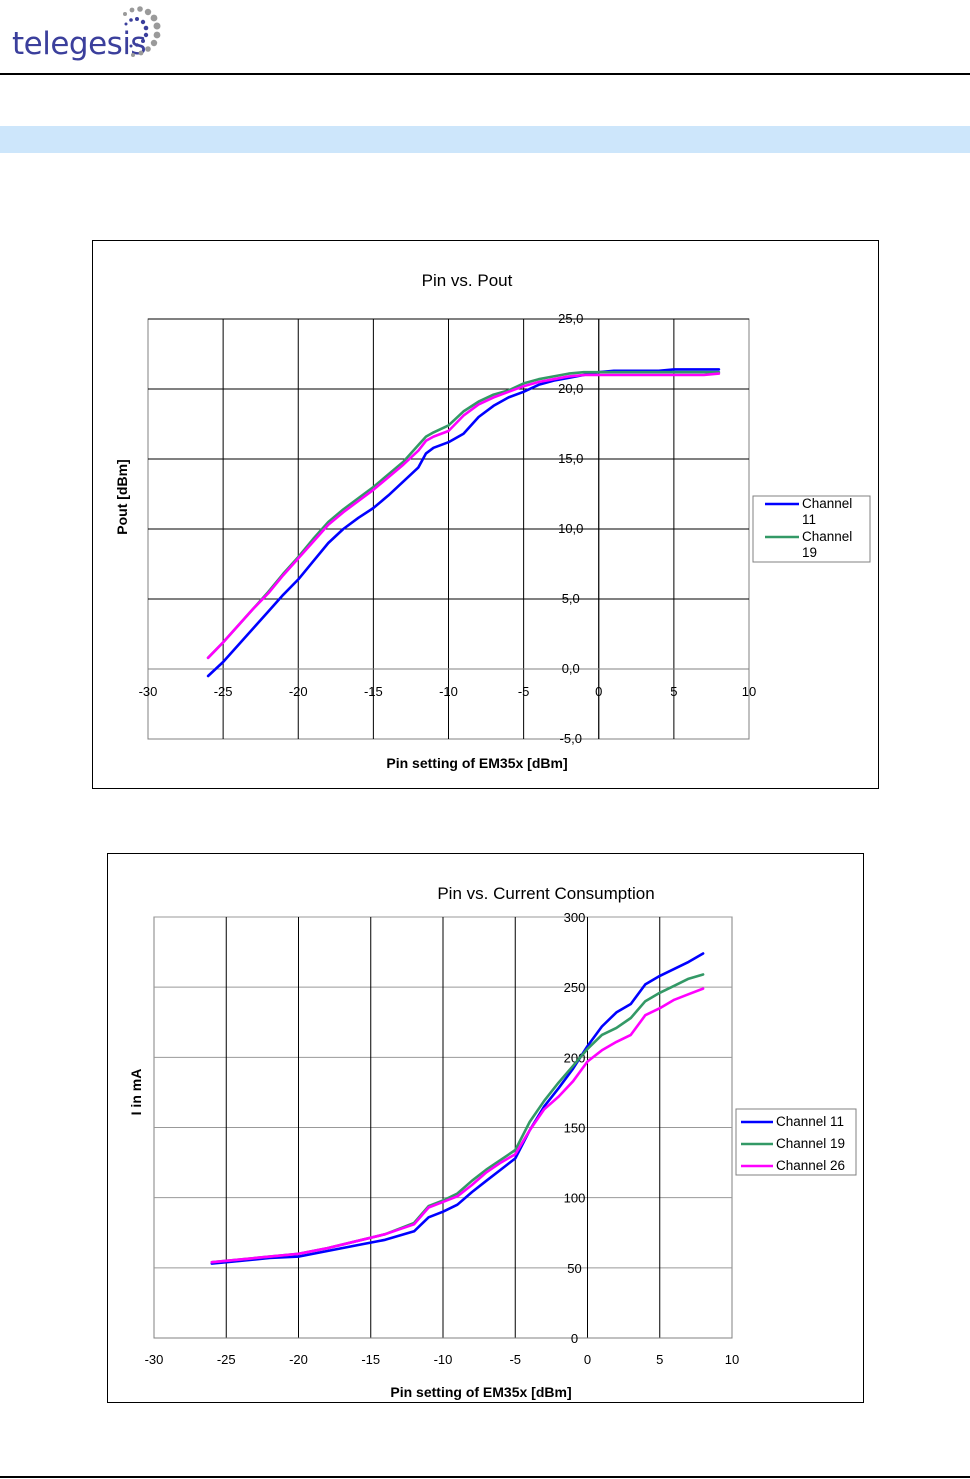 Image resolution: width=970 pixels, height=1479 pixels. Describe the element at coordinates (571, 668) in the screenshot. I see `y-tick-label: 0,0` at that location.